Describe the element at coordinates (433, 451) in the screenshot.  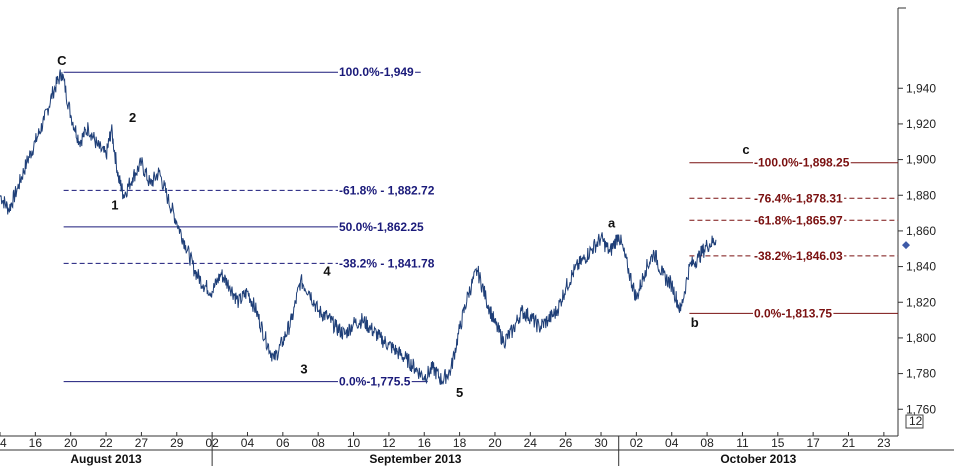
I see `month-axis: August 2013 September 2013 October 2013` at that location.